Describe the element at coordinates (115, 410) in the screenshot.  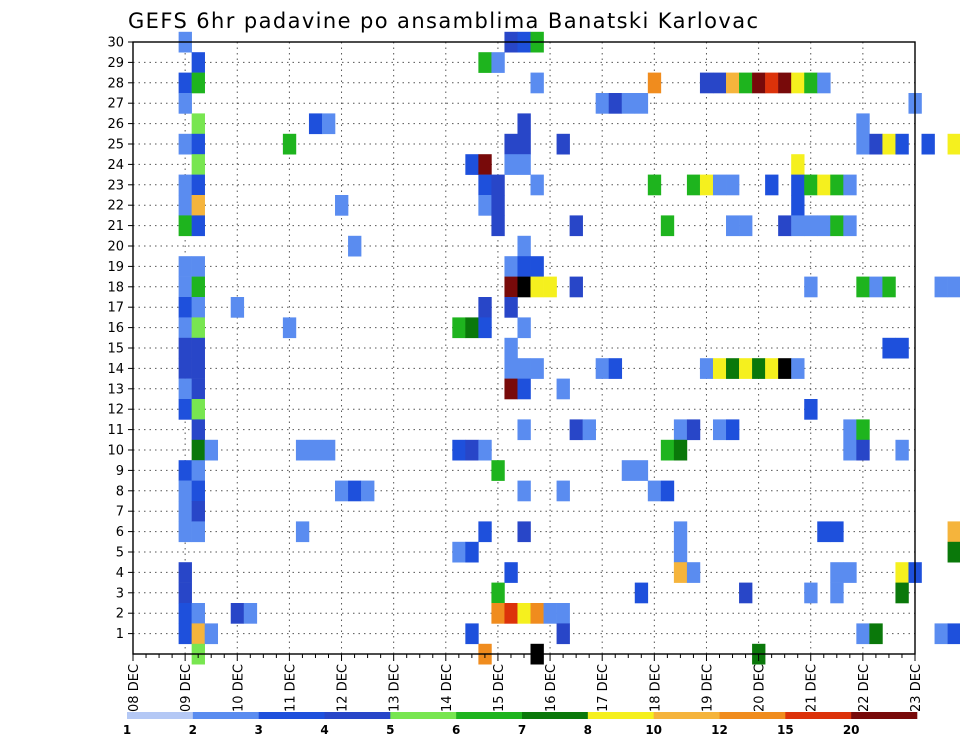
I see `y-tick-label: 12` at that location.